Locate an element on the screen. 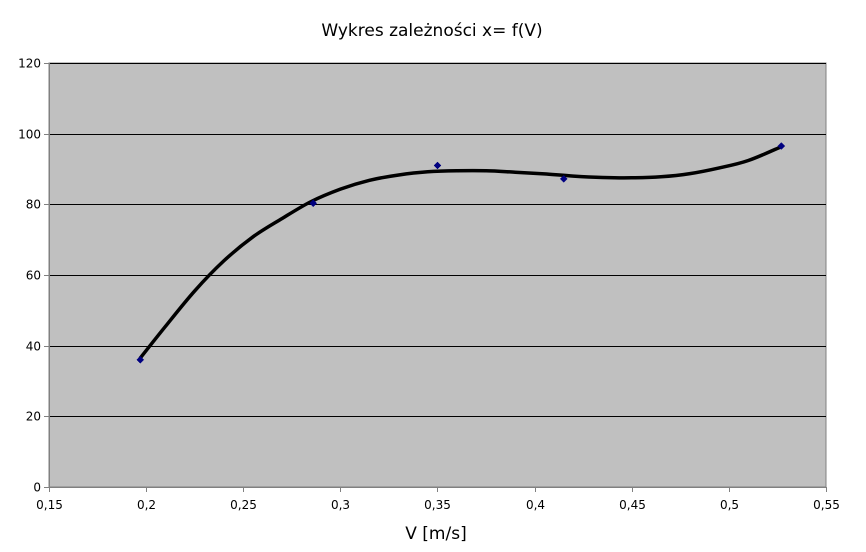 The width and height of the screenshot is (866, 552). y-axis-ticks: 0 20 40 60 80 100 120 is located at coordinates (33, 276).